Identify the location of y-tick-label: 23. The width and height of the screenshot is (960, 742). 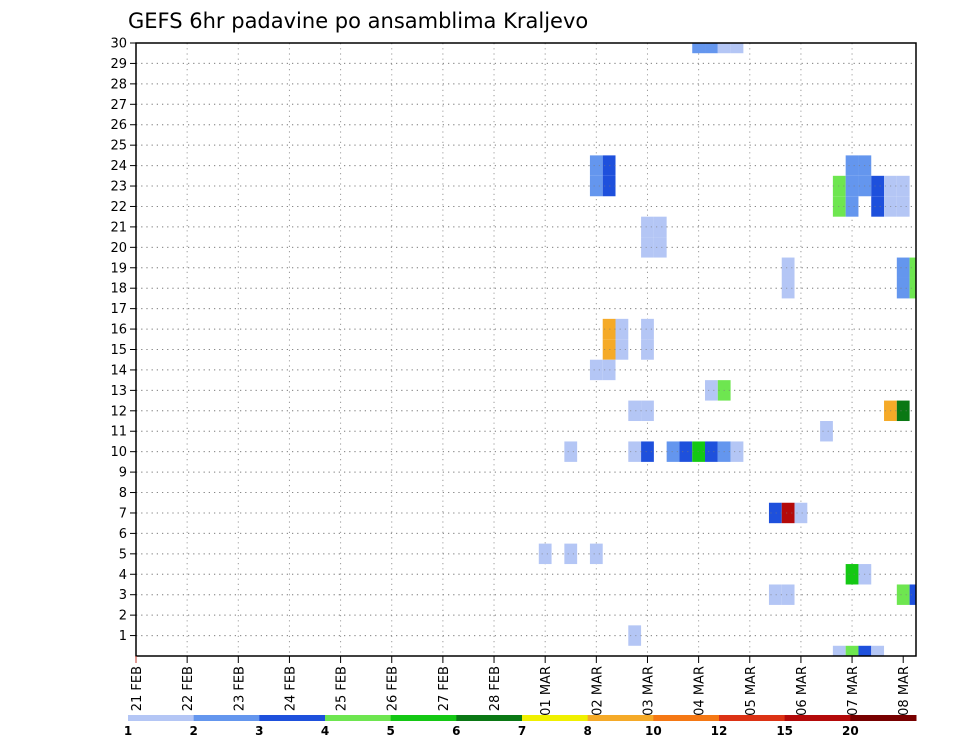
(118, 187).